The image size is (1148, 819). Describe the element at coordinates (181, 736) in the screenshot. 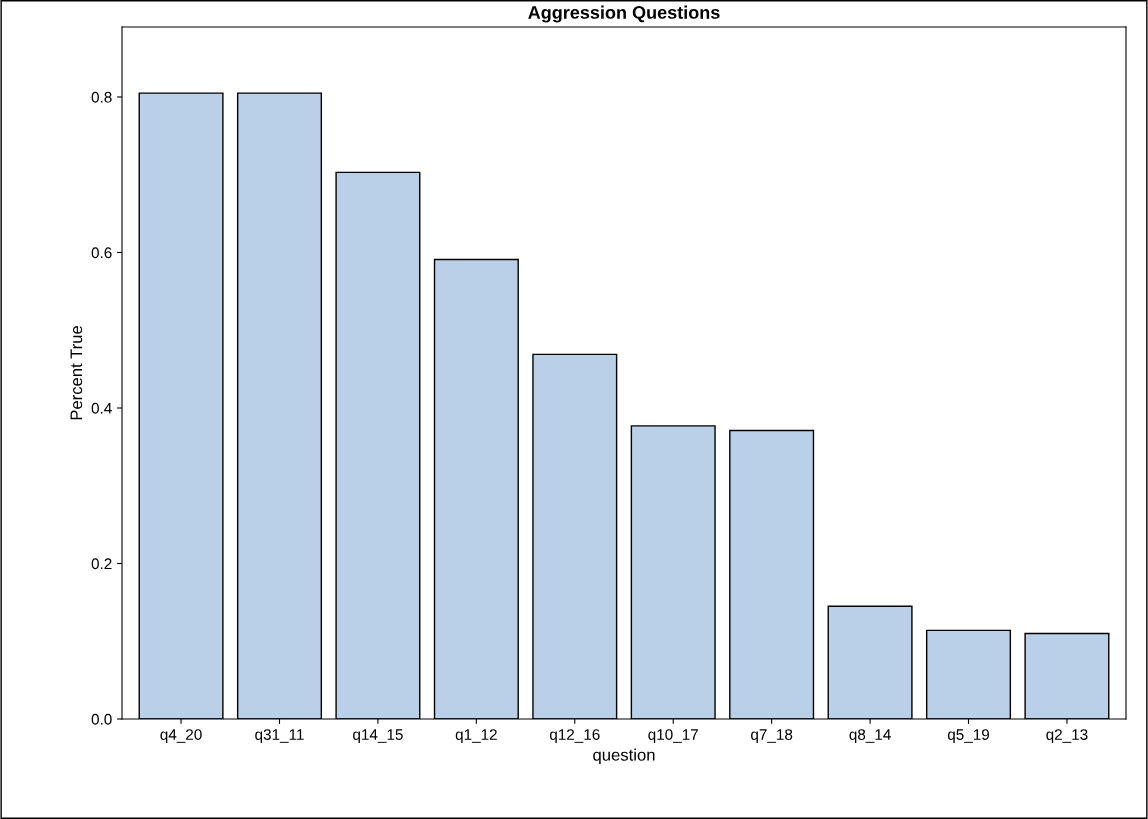

I see `x-tick-label: q4_20` at that location.